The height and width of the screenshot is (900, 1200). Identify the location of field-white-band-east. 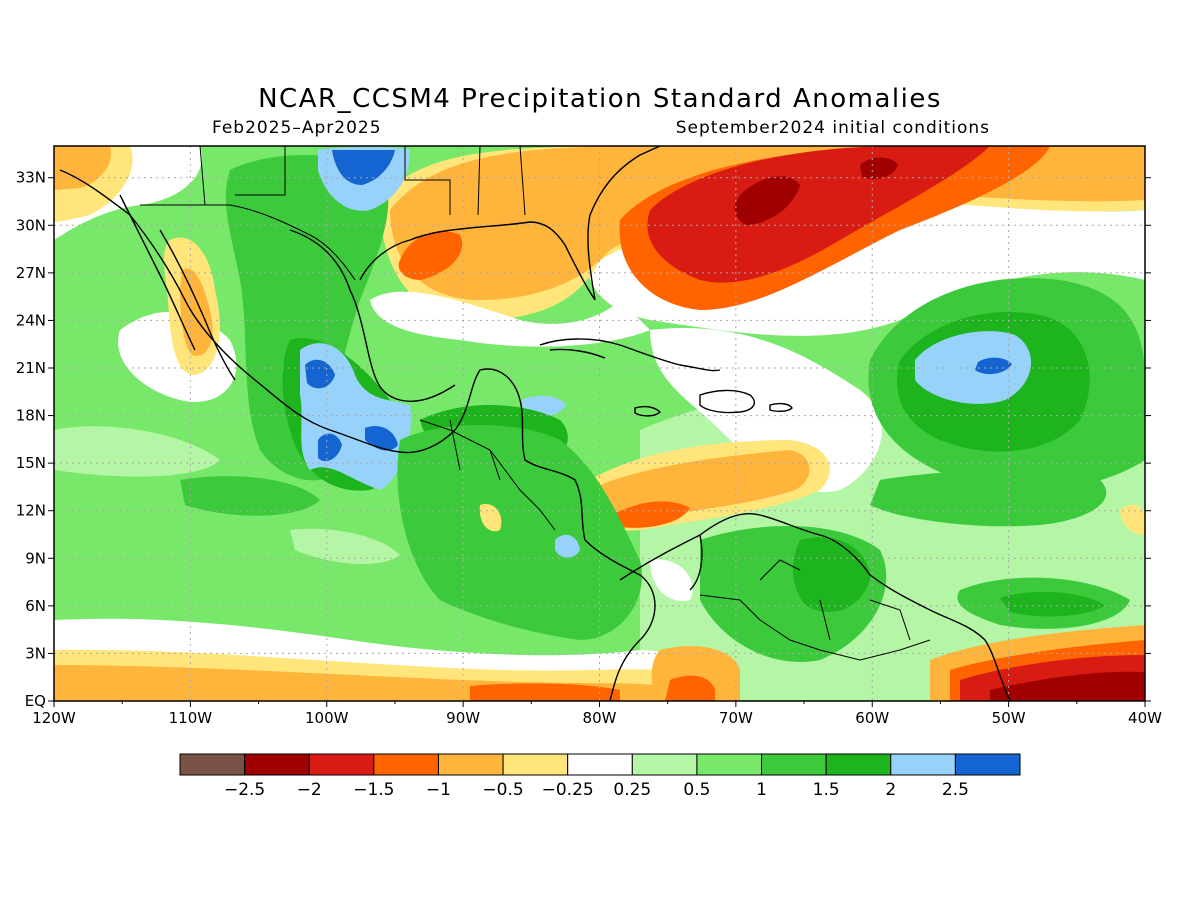
(766, 410).